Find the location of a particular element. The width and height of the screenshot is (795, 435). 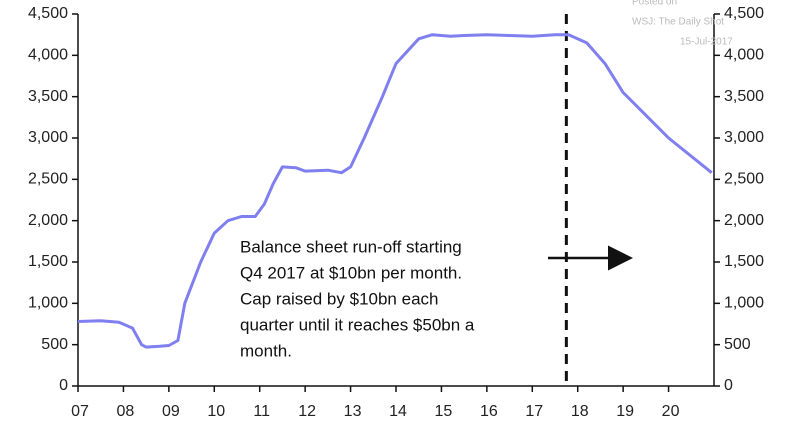

x-tick-label: 08 is located at coordinates (126, 411).